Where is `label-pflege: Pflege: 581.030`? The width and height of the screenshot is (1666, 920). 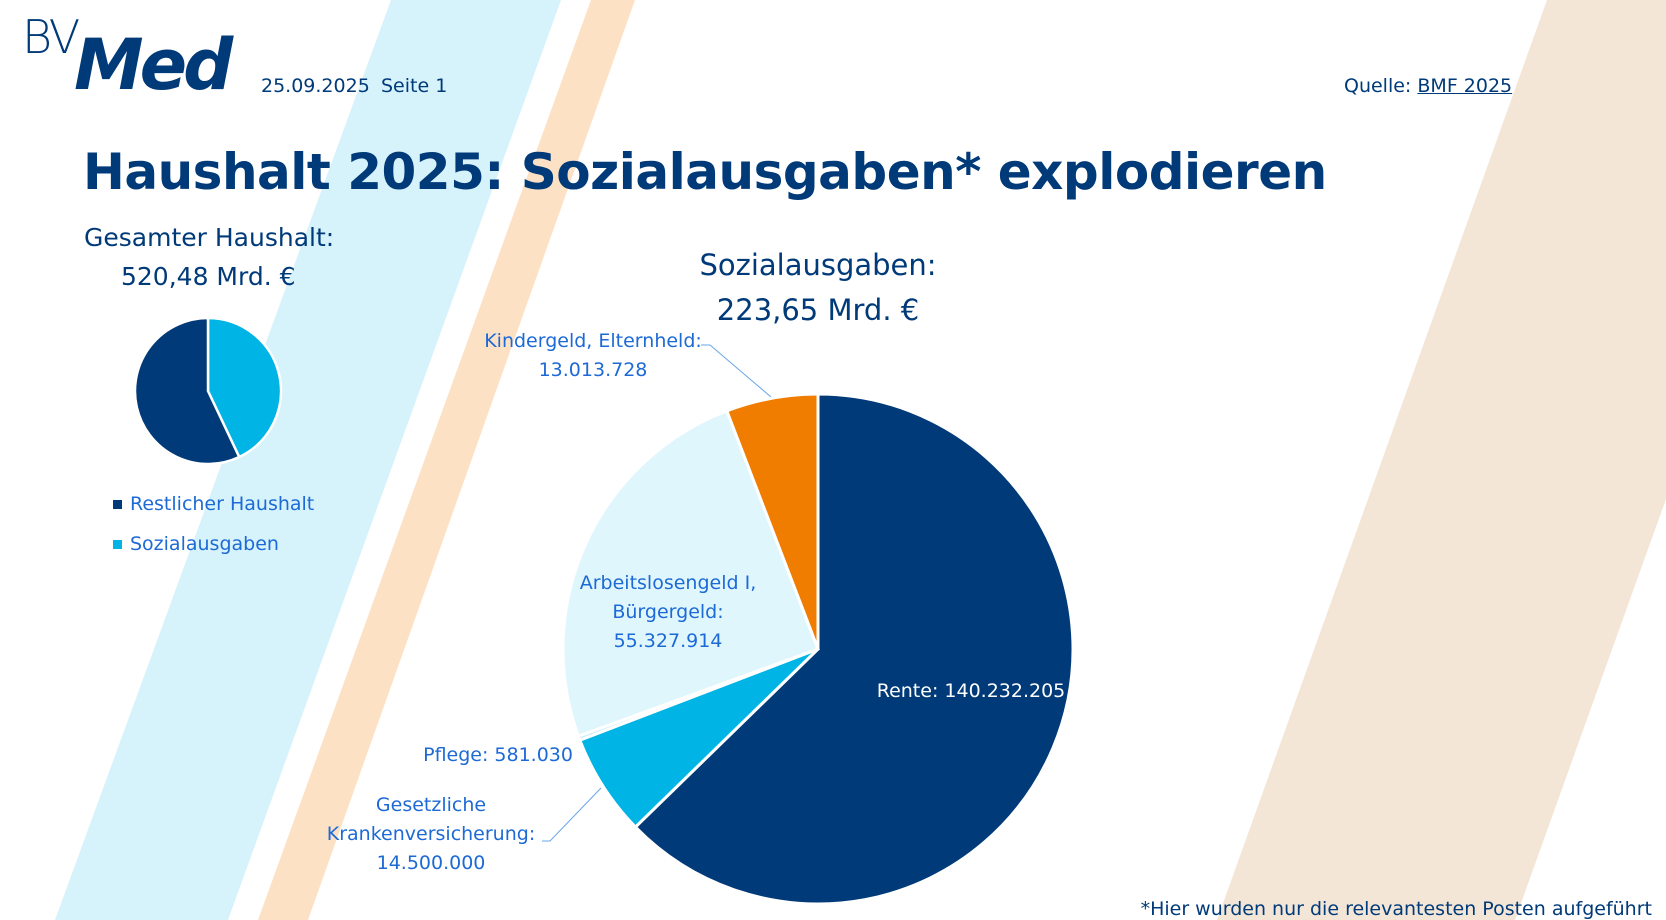 label-pflege: Pflege: 581.030 is located at coordinates (498, 755).